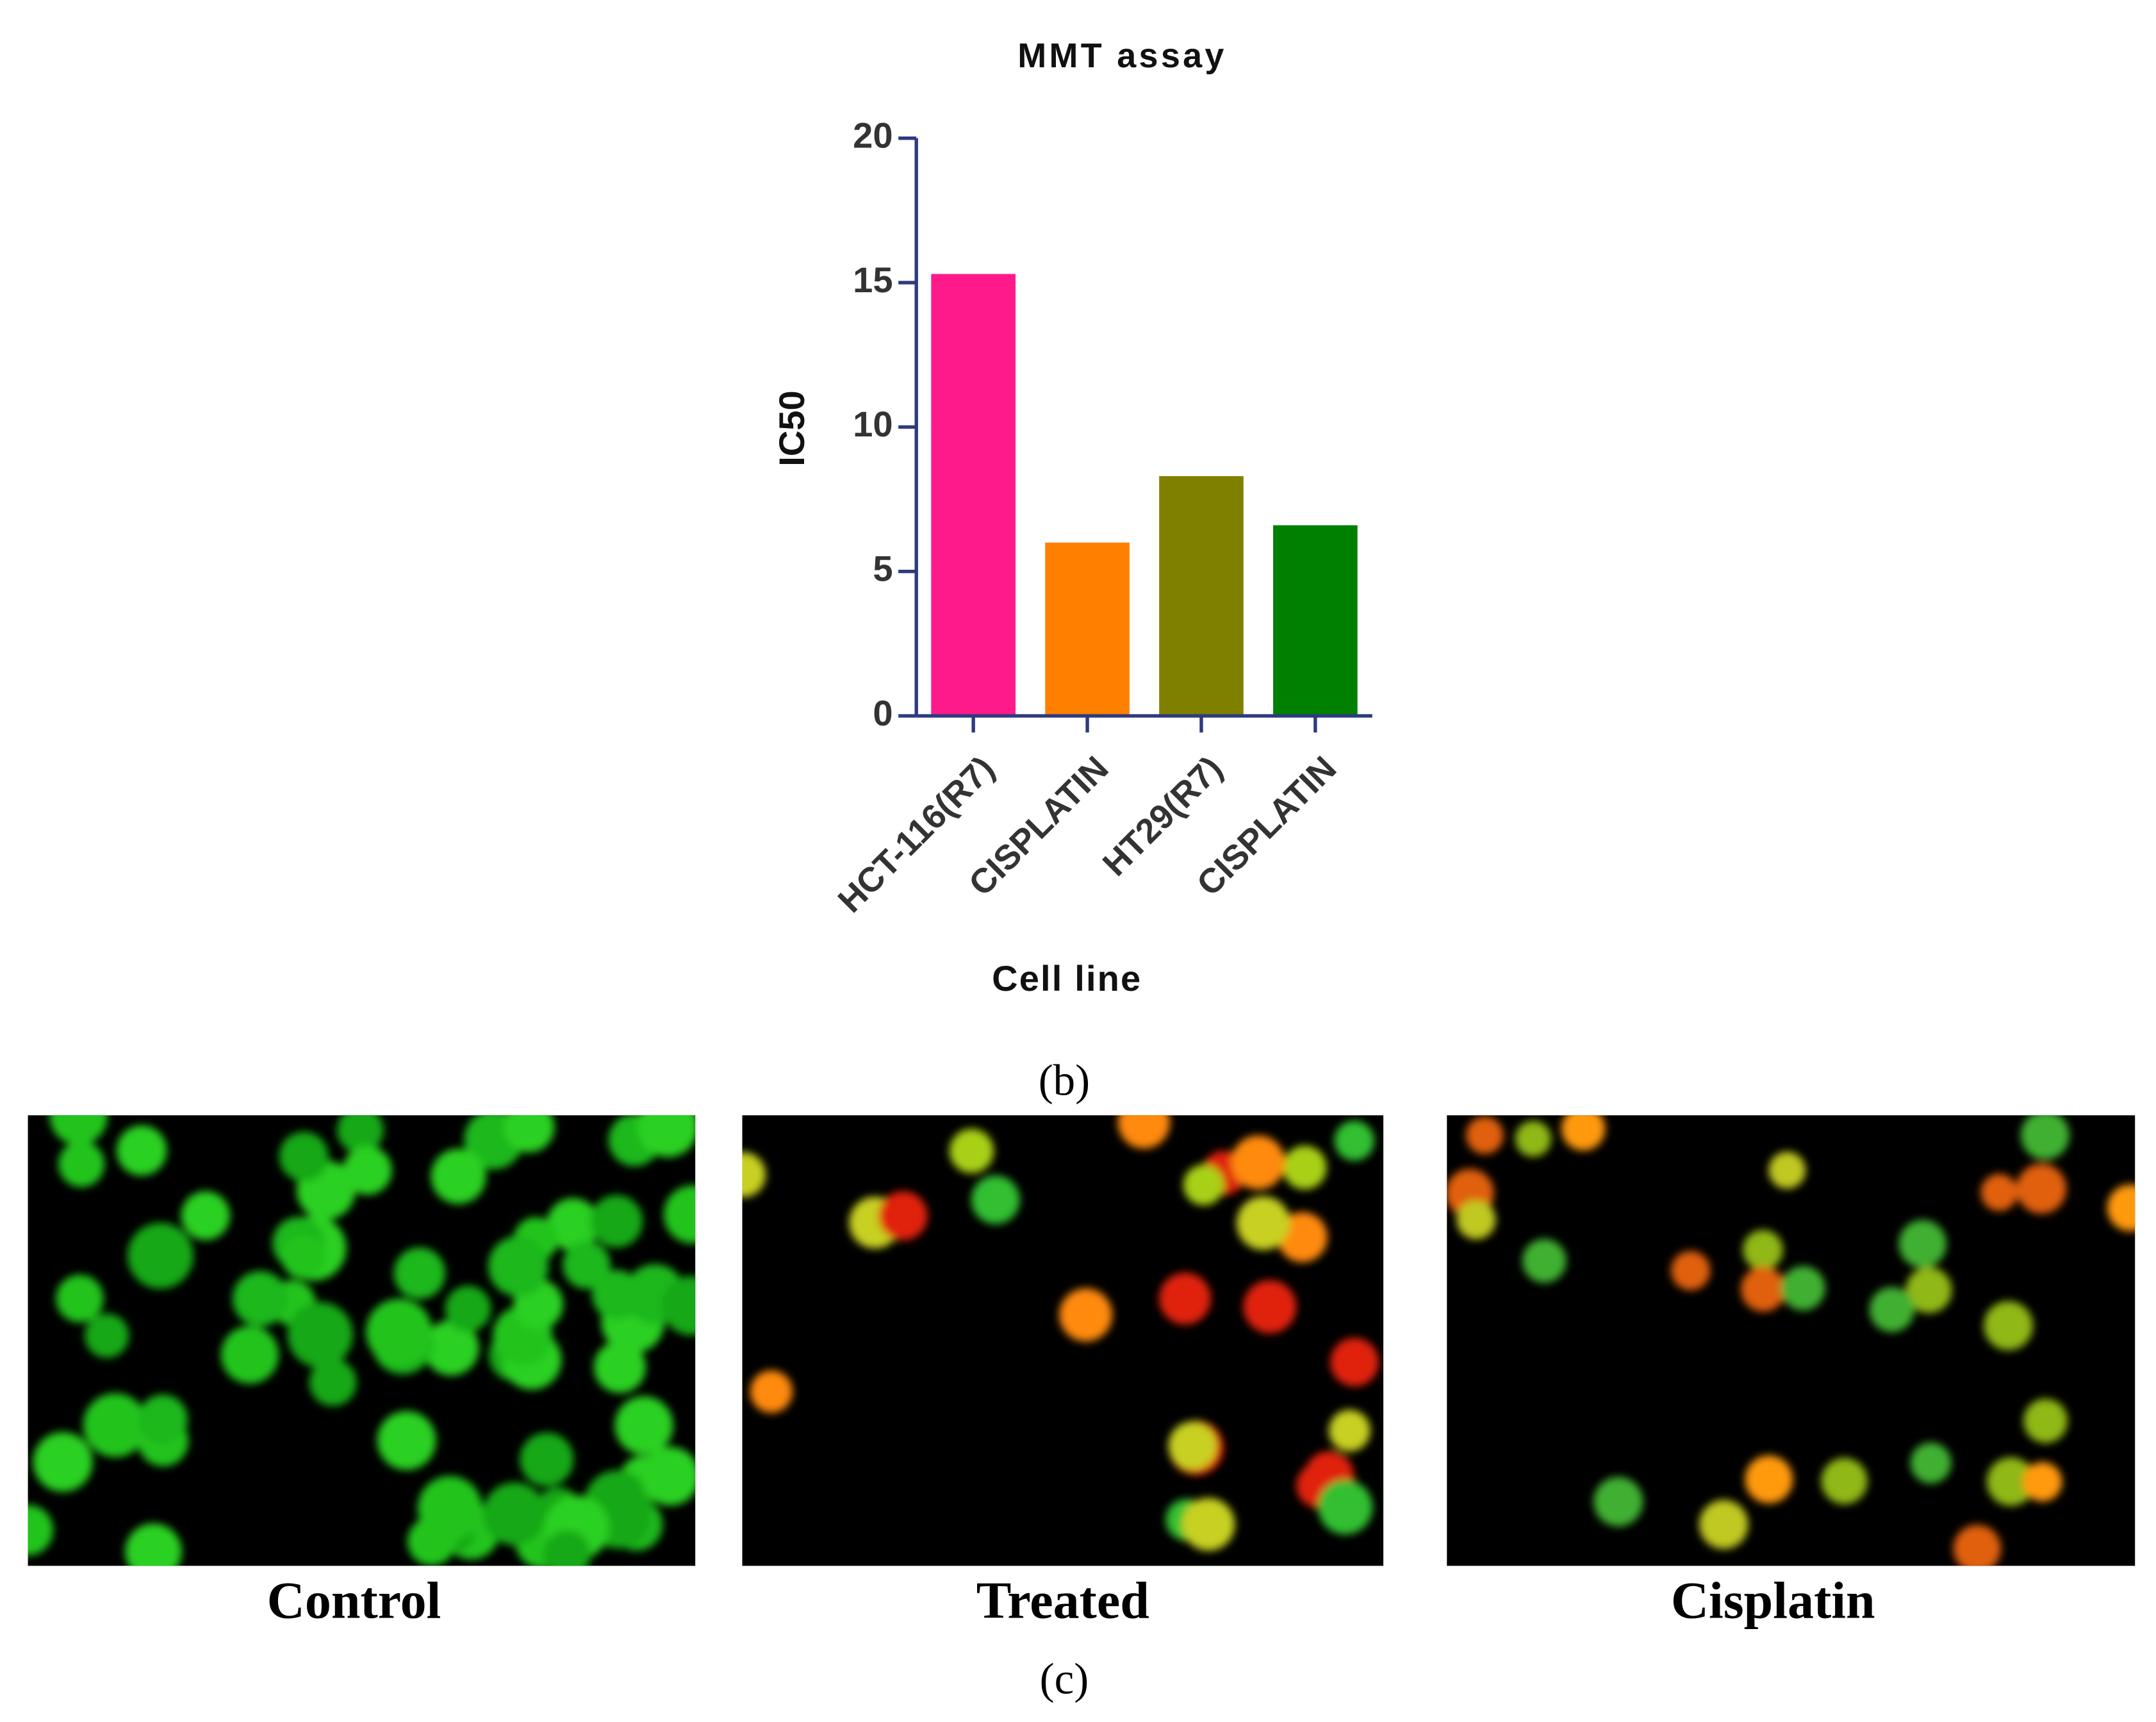 Image resolution: width=2156 pixels, height=1722 pixels. I want to click on micrograph, so click(1063, 1340).